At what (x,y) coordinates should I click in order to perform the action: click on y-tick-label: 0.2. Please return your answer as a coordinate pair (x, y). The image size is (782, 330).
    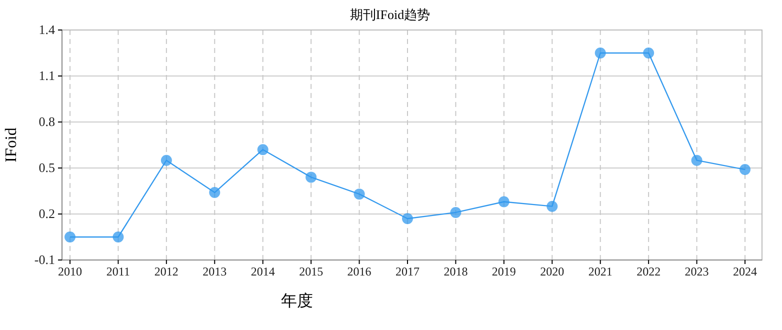
    Looking at the image, I should click on (46, 214).